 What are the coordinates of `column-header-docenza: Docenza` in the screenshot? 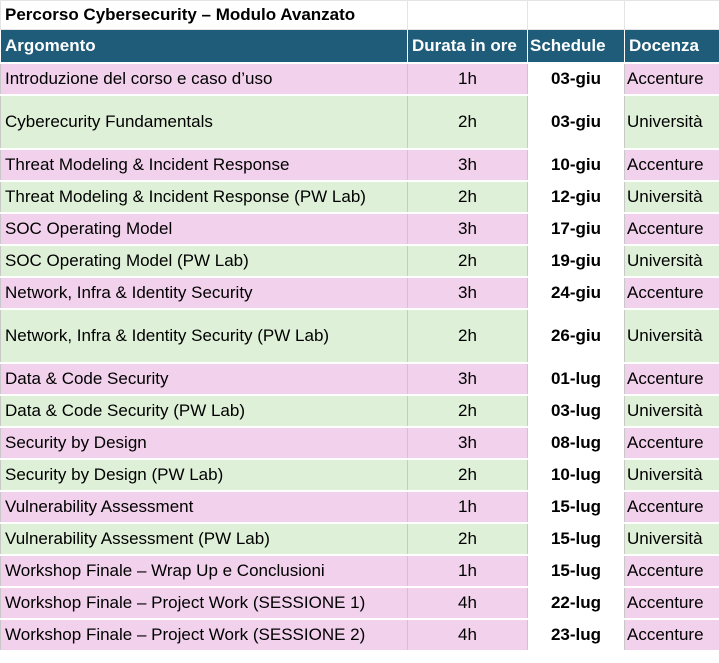 It's located at (671, 46).